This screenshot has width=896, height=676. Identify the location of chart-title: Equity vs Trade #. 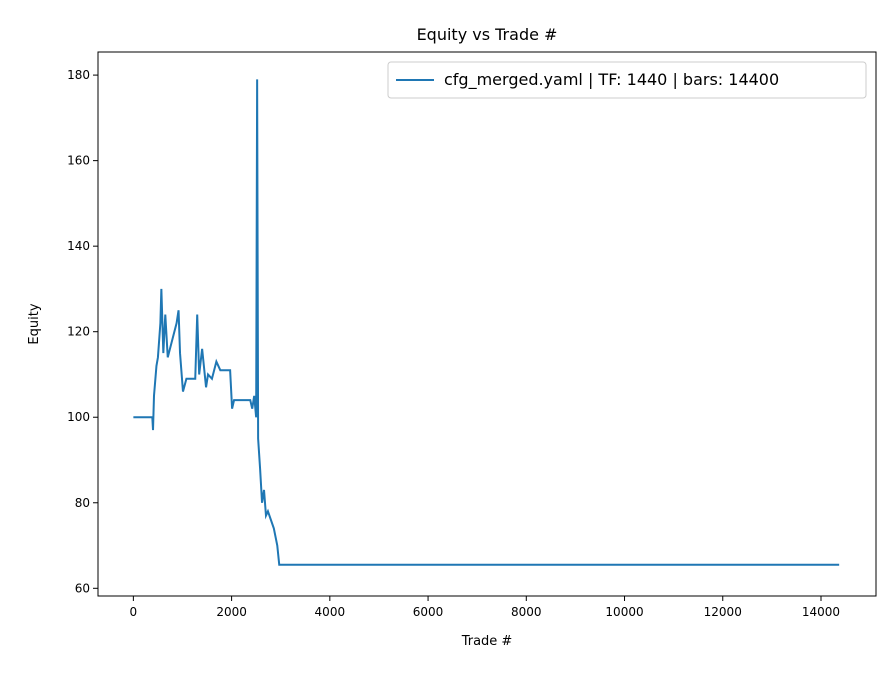
(487, 34).